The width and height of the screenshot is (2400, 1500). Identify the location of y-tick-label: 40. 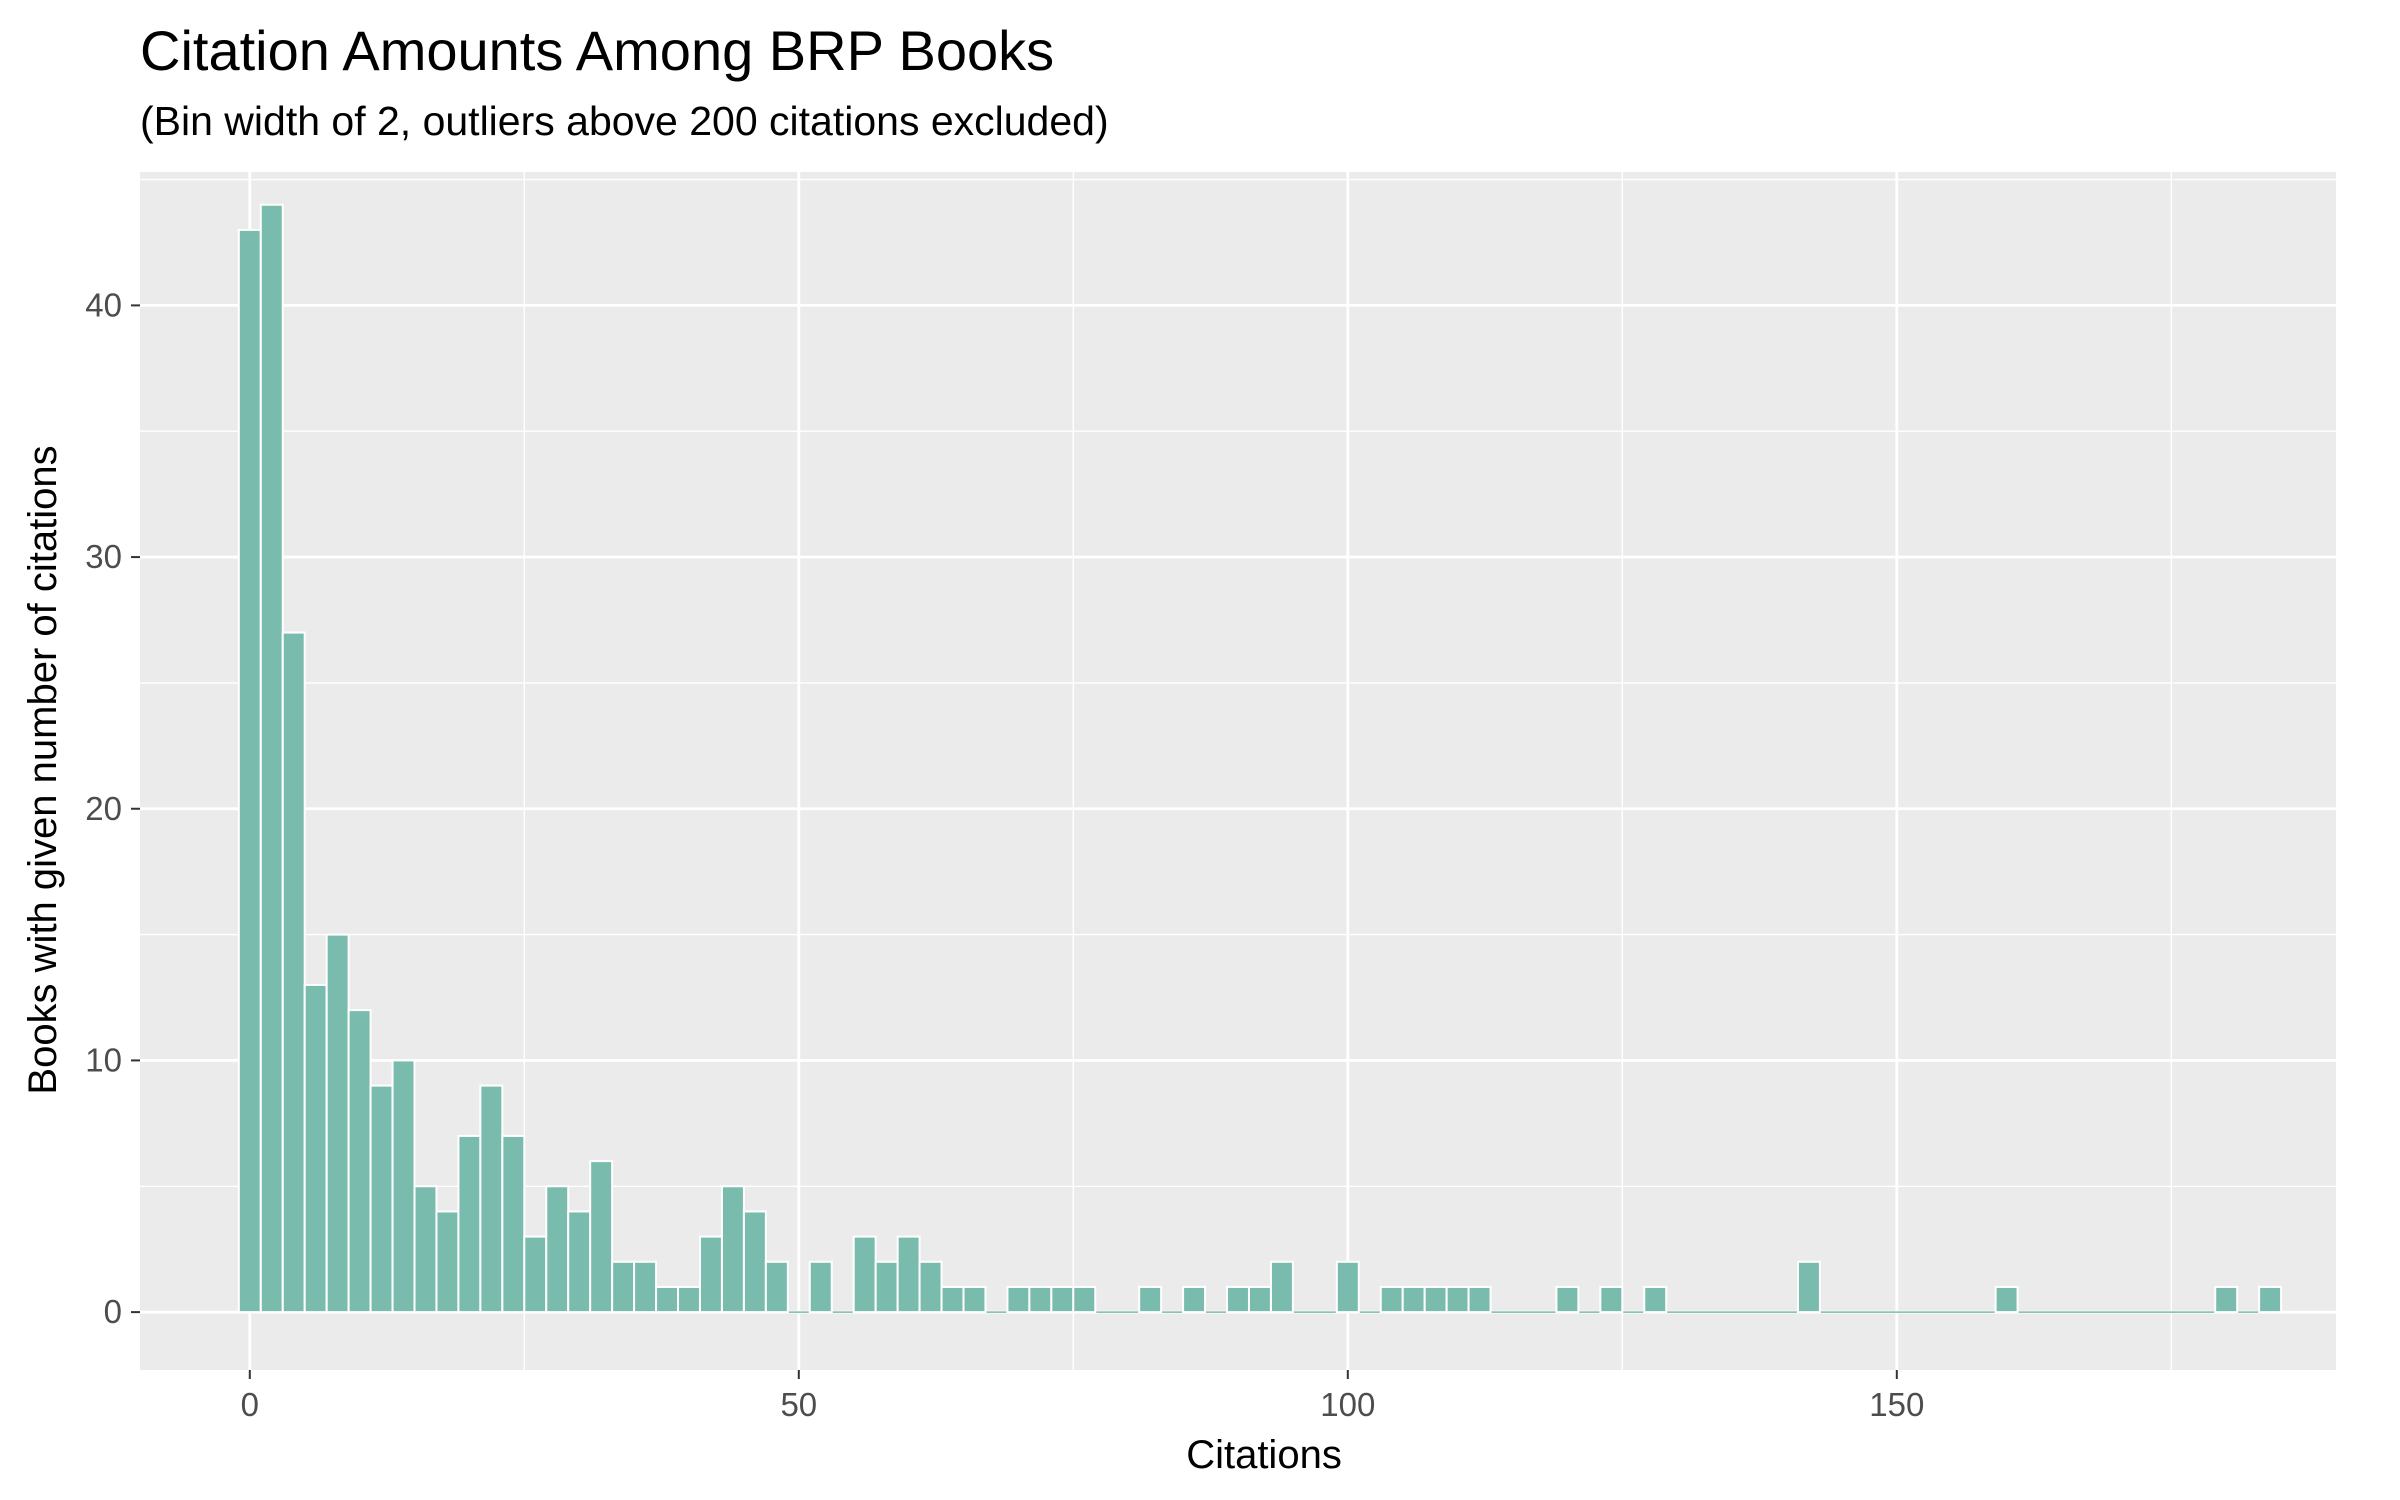
(103, 304).